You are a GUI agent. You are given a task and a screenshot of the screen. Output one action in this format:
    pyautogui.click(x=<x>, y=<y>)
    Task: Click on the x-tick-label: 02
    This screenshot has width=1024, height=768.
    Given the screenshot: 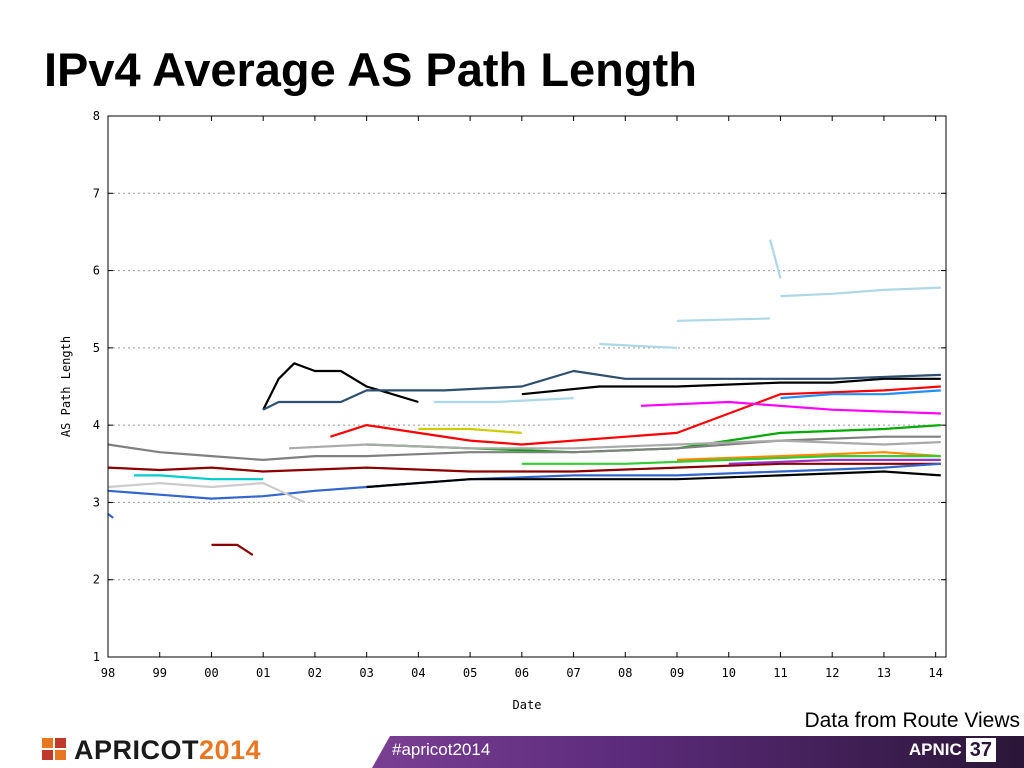 What is the action you would take?
    pyautogui.click(x=315, y=673)
    